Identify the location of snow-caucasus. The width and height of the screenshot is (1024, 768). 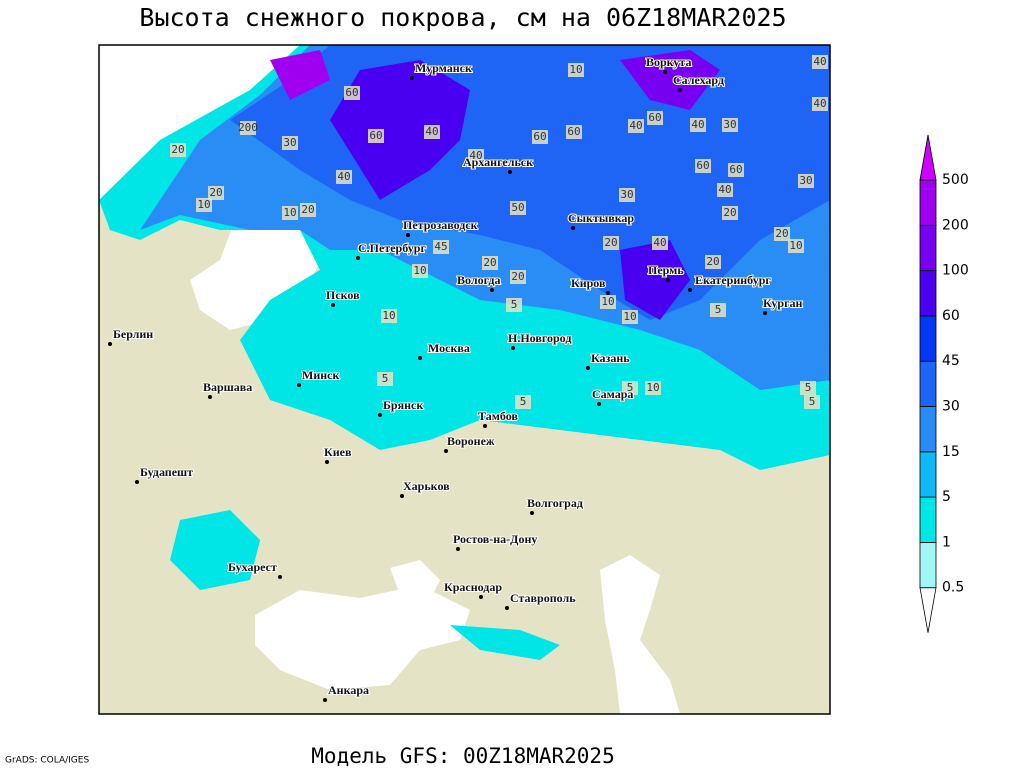
(505, 642).